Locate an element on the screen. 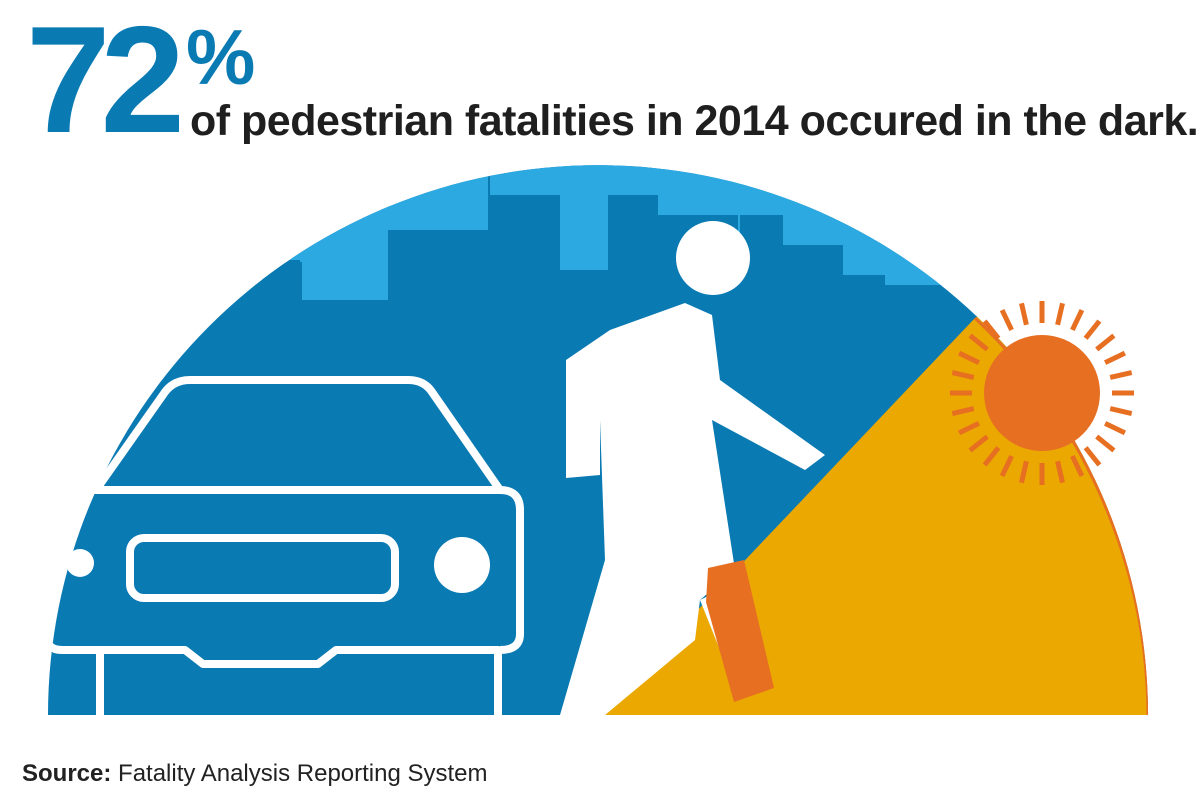 The width and height of the screenshot is (1200, 800). sun-icon is located at coordinates (1042, 393).